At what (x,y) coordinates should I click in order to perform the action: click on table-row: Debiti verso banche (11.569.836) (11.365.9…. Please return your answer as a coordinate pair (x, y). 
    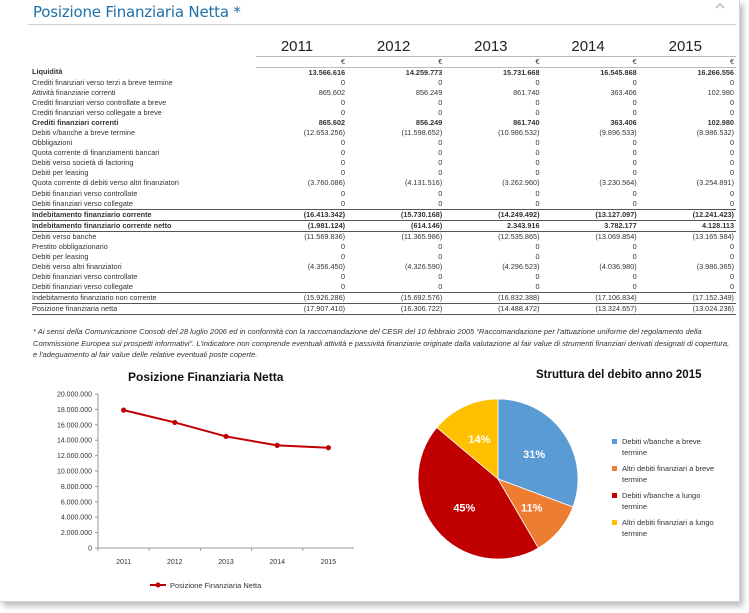
    Looking at the image, I should click on (384, 236).